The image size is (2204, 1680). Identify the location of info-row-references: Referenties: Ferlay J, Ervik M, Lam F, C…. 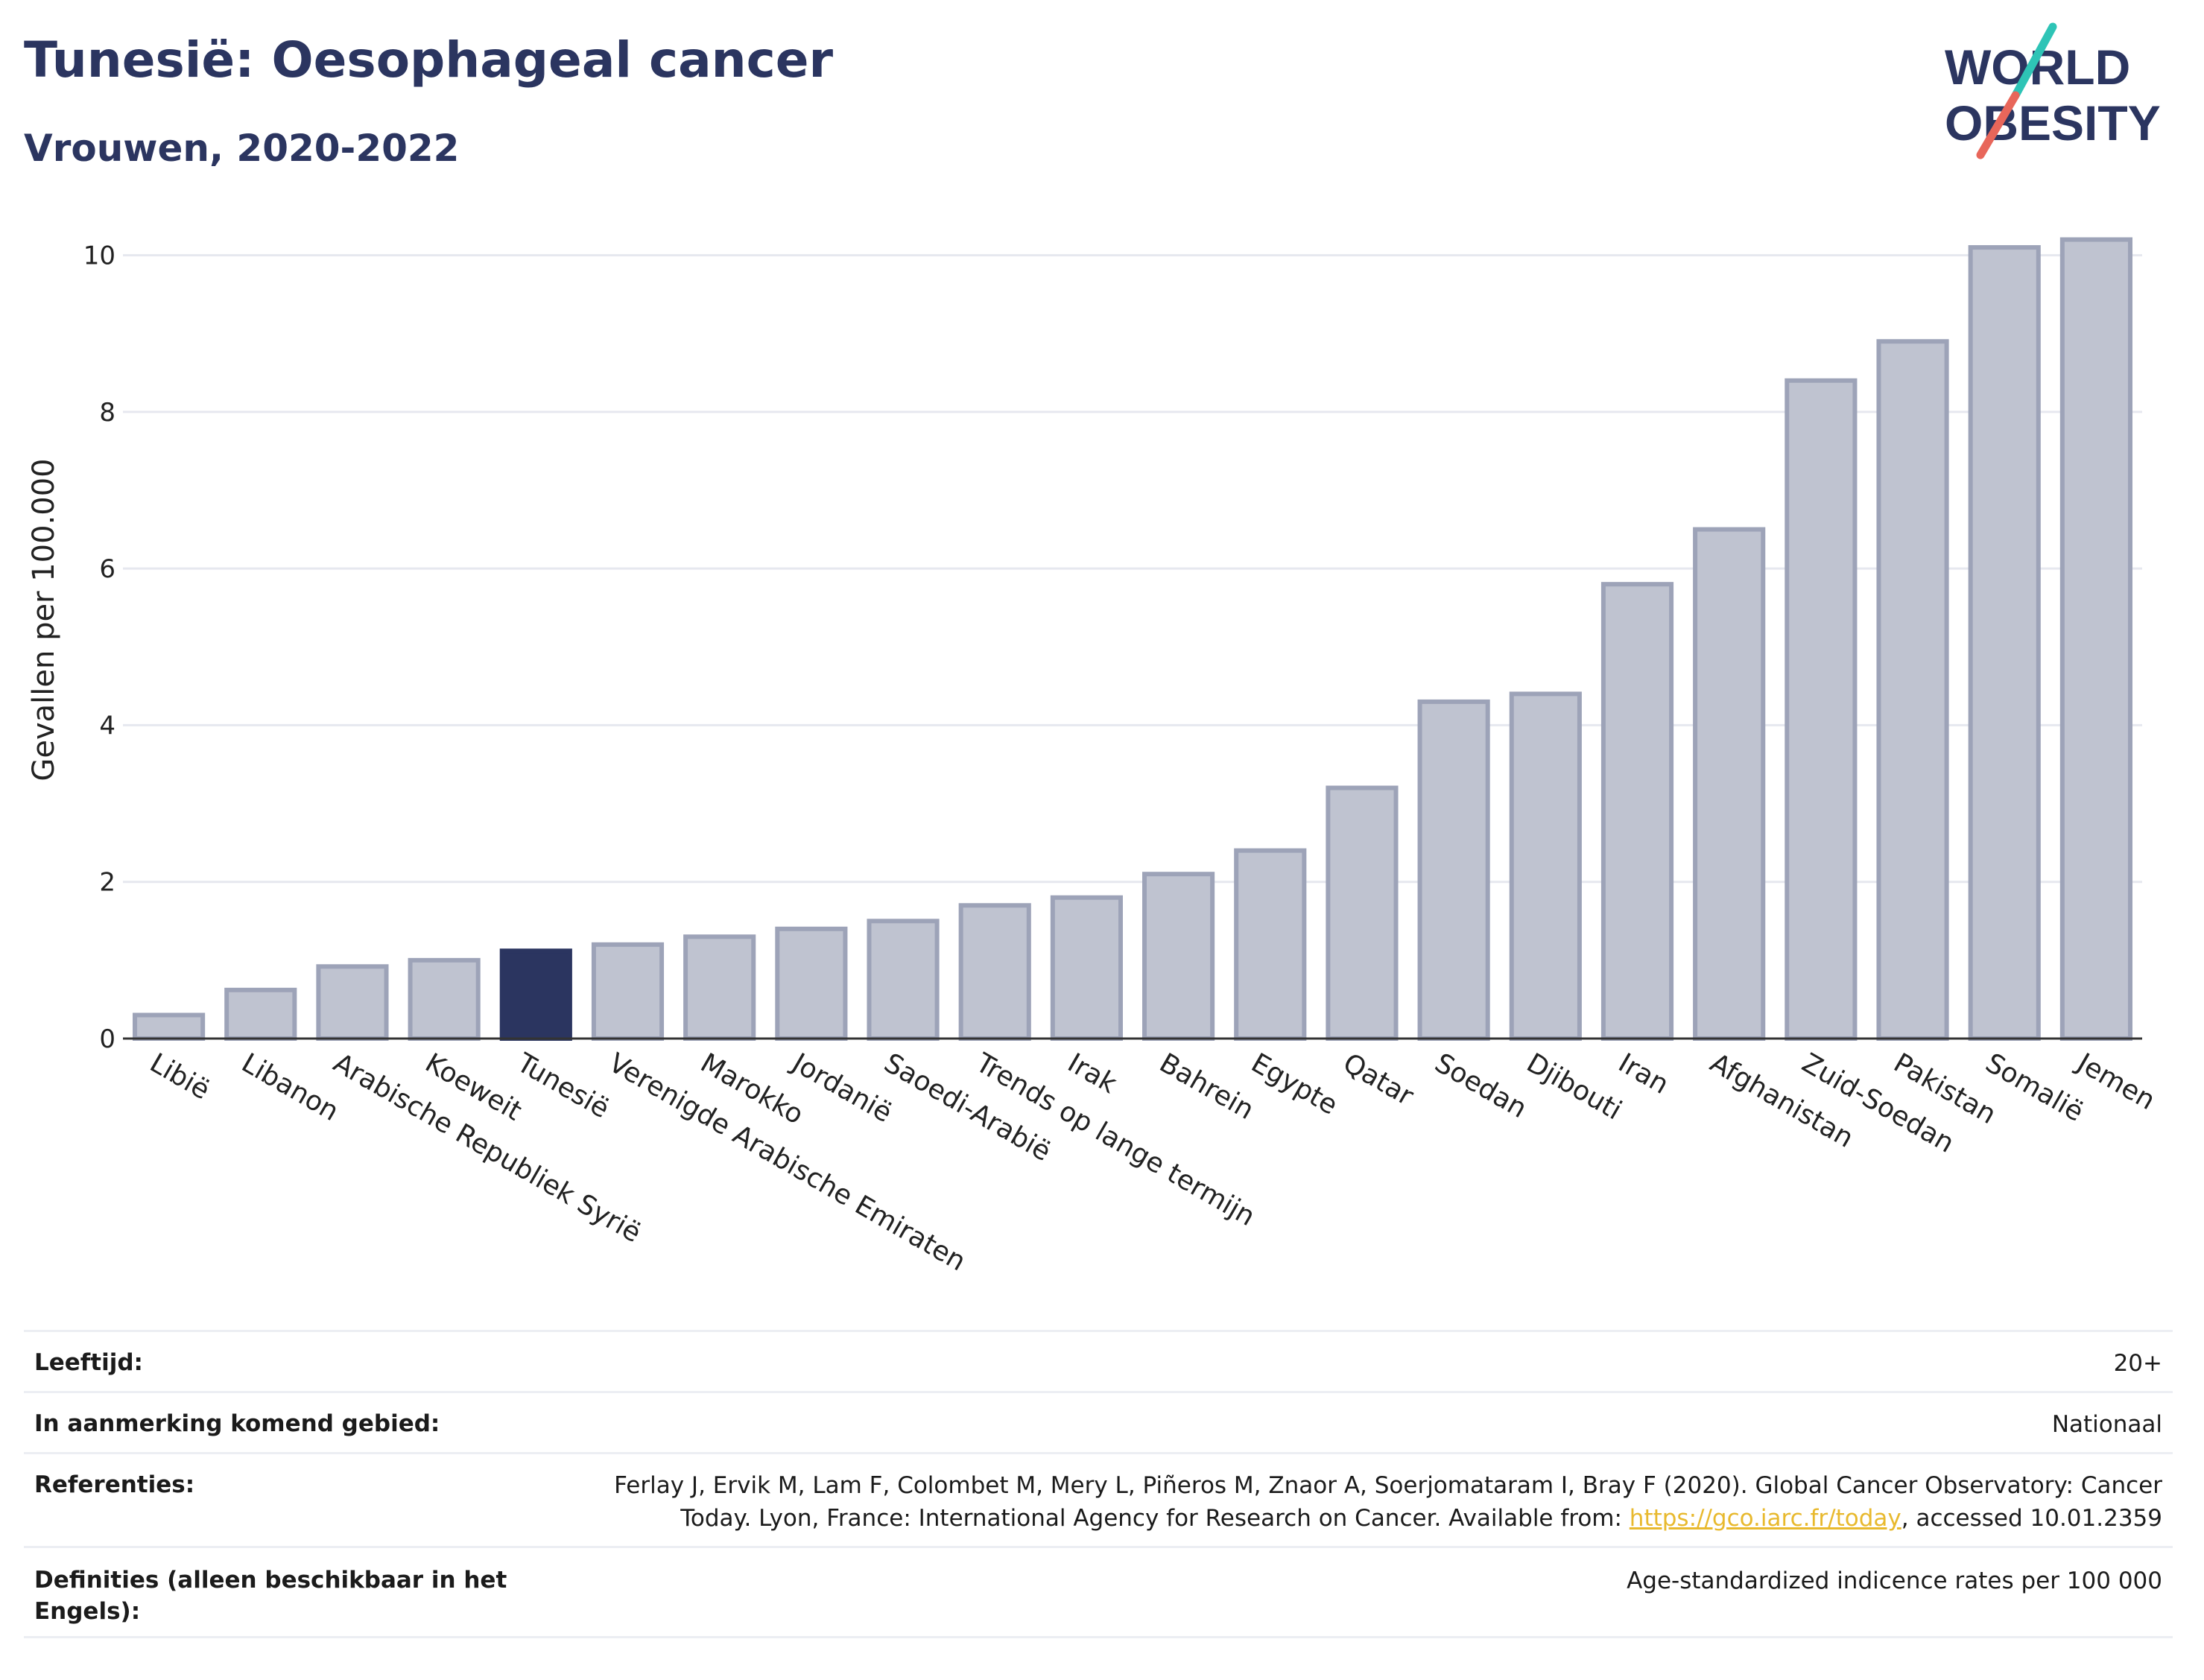
(1098, 1499).